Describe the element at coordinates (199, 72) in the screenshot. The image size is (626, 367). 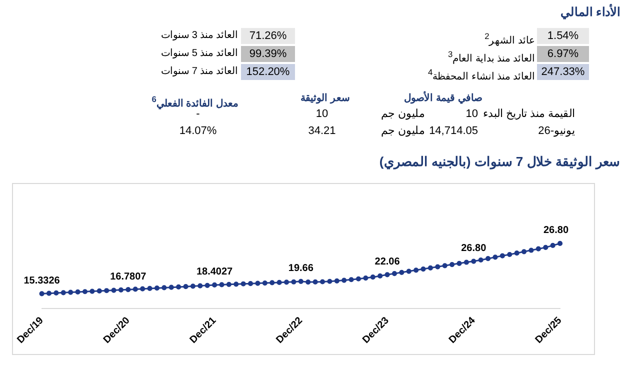
I see `text: العائد منذ 7 سنوات` at that location.